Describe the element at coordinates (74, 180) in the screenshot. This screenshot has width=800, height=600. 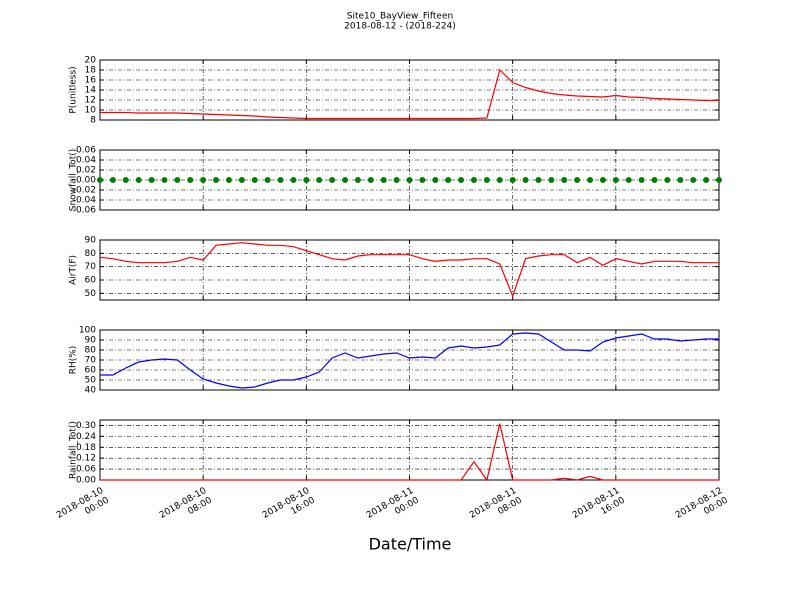
I see `y-axis-label: Snowfall_Tot()` at that location.